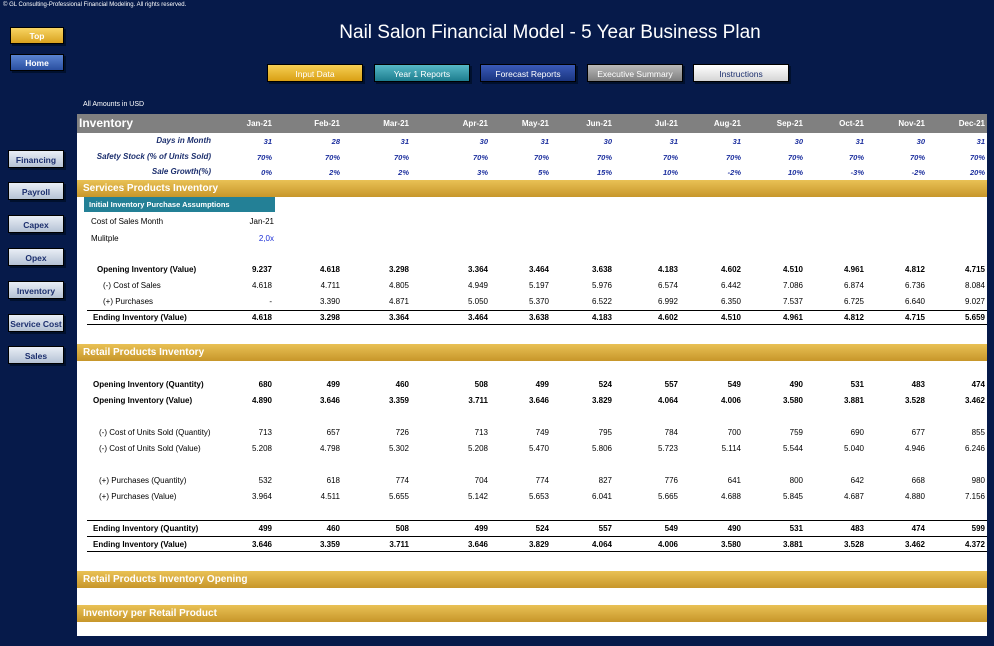 The height and width of the screenshot is (646, 994). What do you see at coordinates (261, 285) in the screenshot?
I see `services-cell: 4.618` at bounding box center [261, 285].